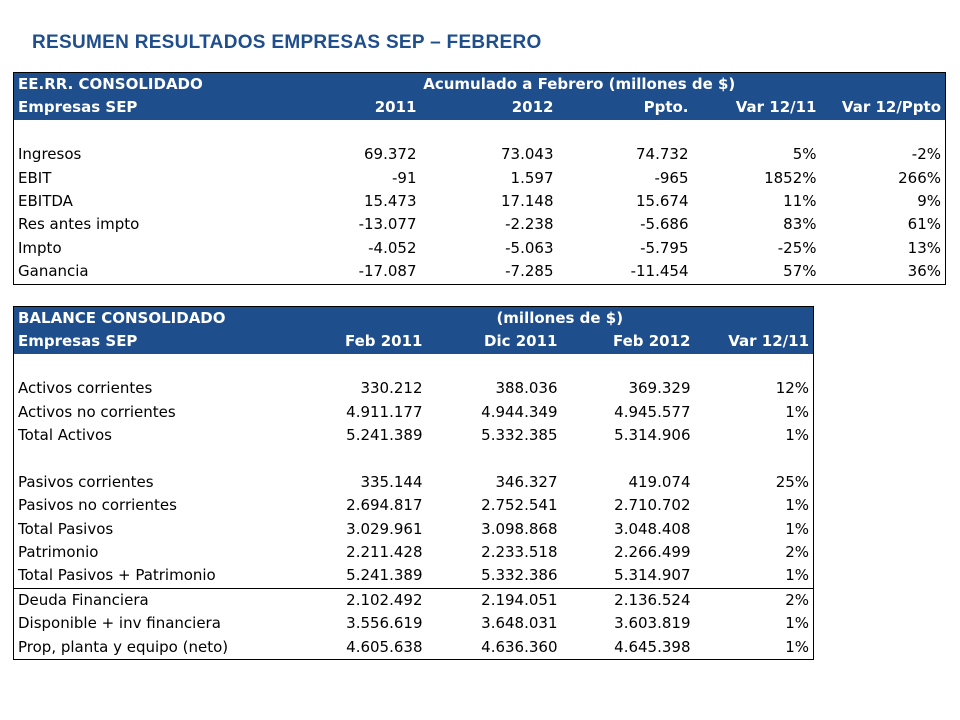  What do you see at coordinates (652, 623) in the screenshot?
I see `table-cell: 3.603.819` at bounding box center [652, 623].